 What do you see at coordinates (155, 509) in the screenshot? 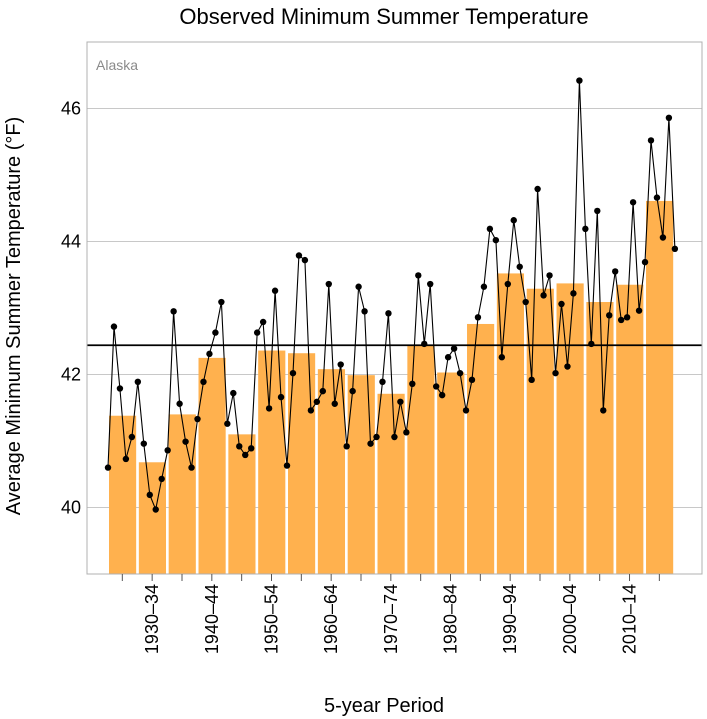
I see `point-1933` at bounding box center [155, 509].